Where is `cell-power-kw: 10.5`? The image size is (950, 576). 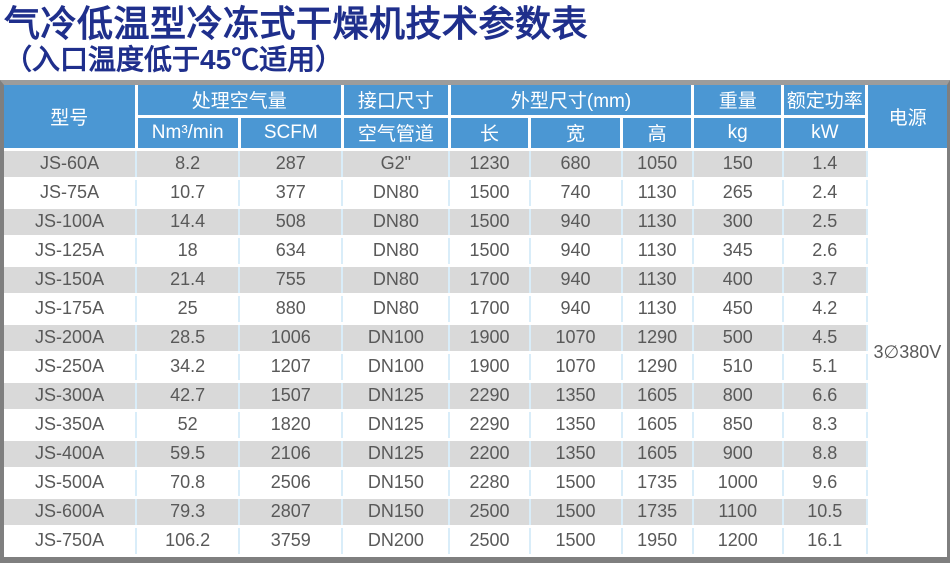
cell-power-kw: 10.5 is located at coordinates (825, 512).